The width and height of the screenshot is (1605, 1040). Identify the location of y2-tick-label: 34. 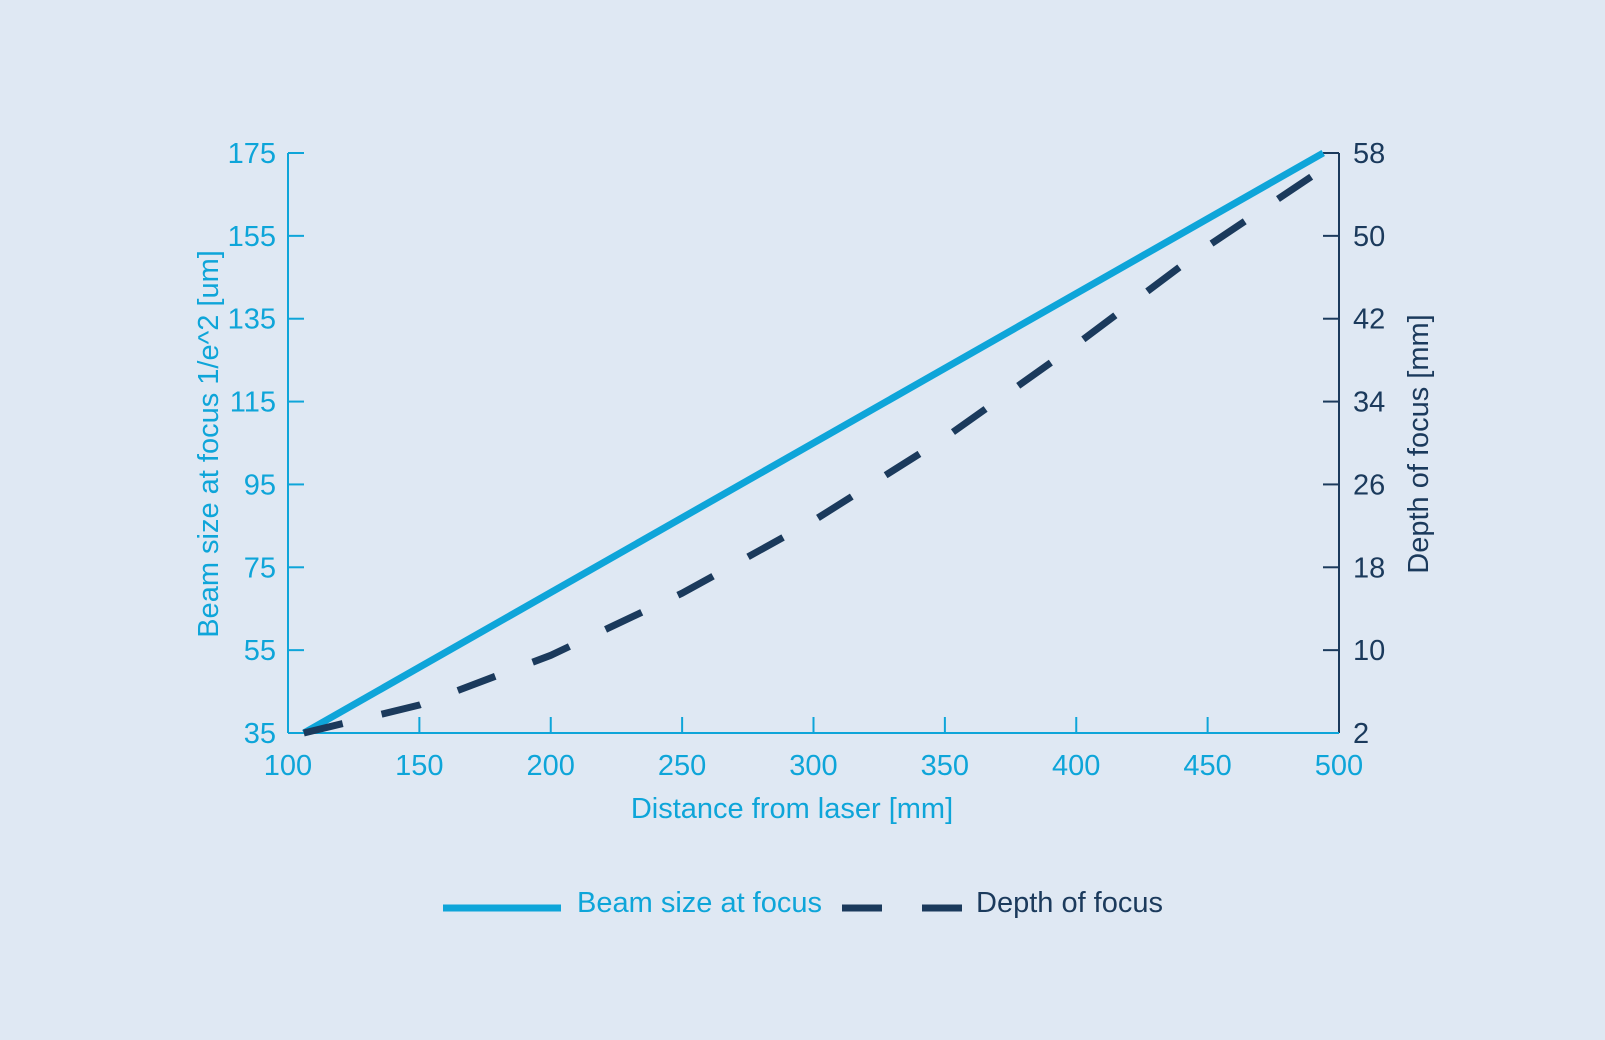
(1369, 403).